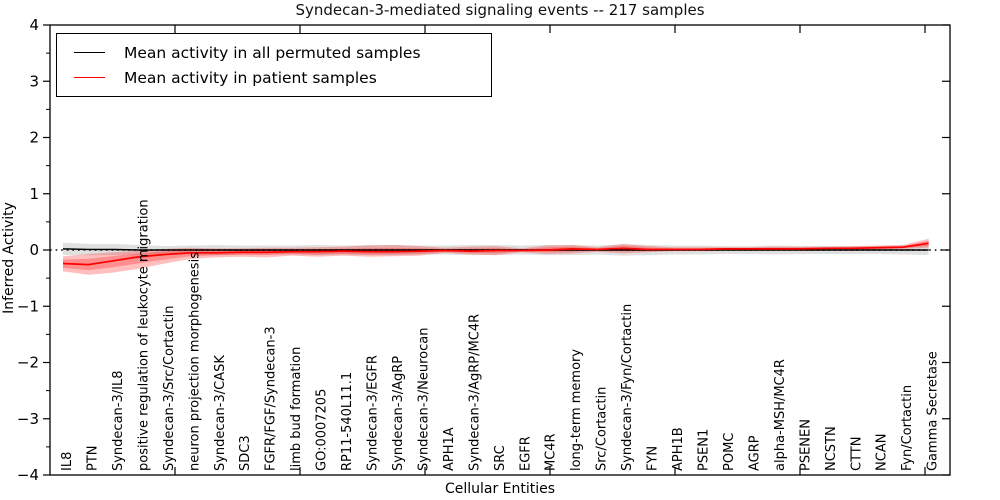 The width and height of the screenshot is (1000, 500). I want to click on patient-mean-line, so click(495, 254).